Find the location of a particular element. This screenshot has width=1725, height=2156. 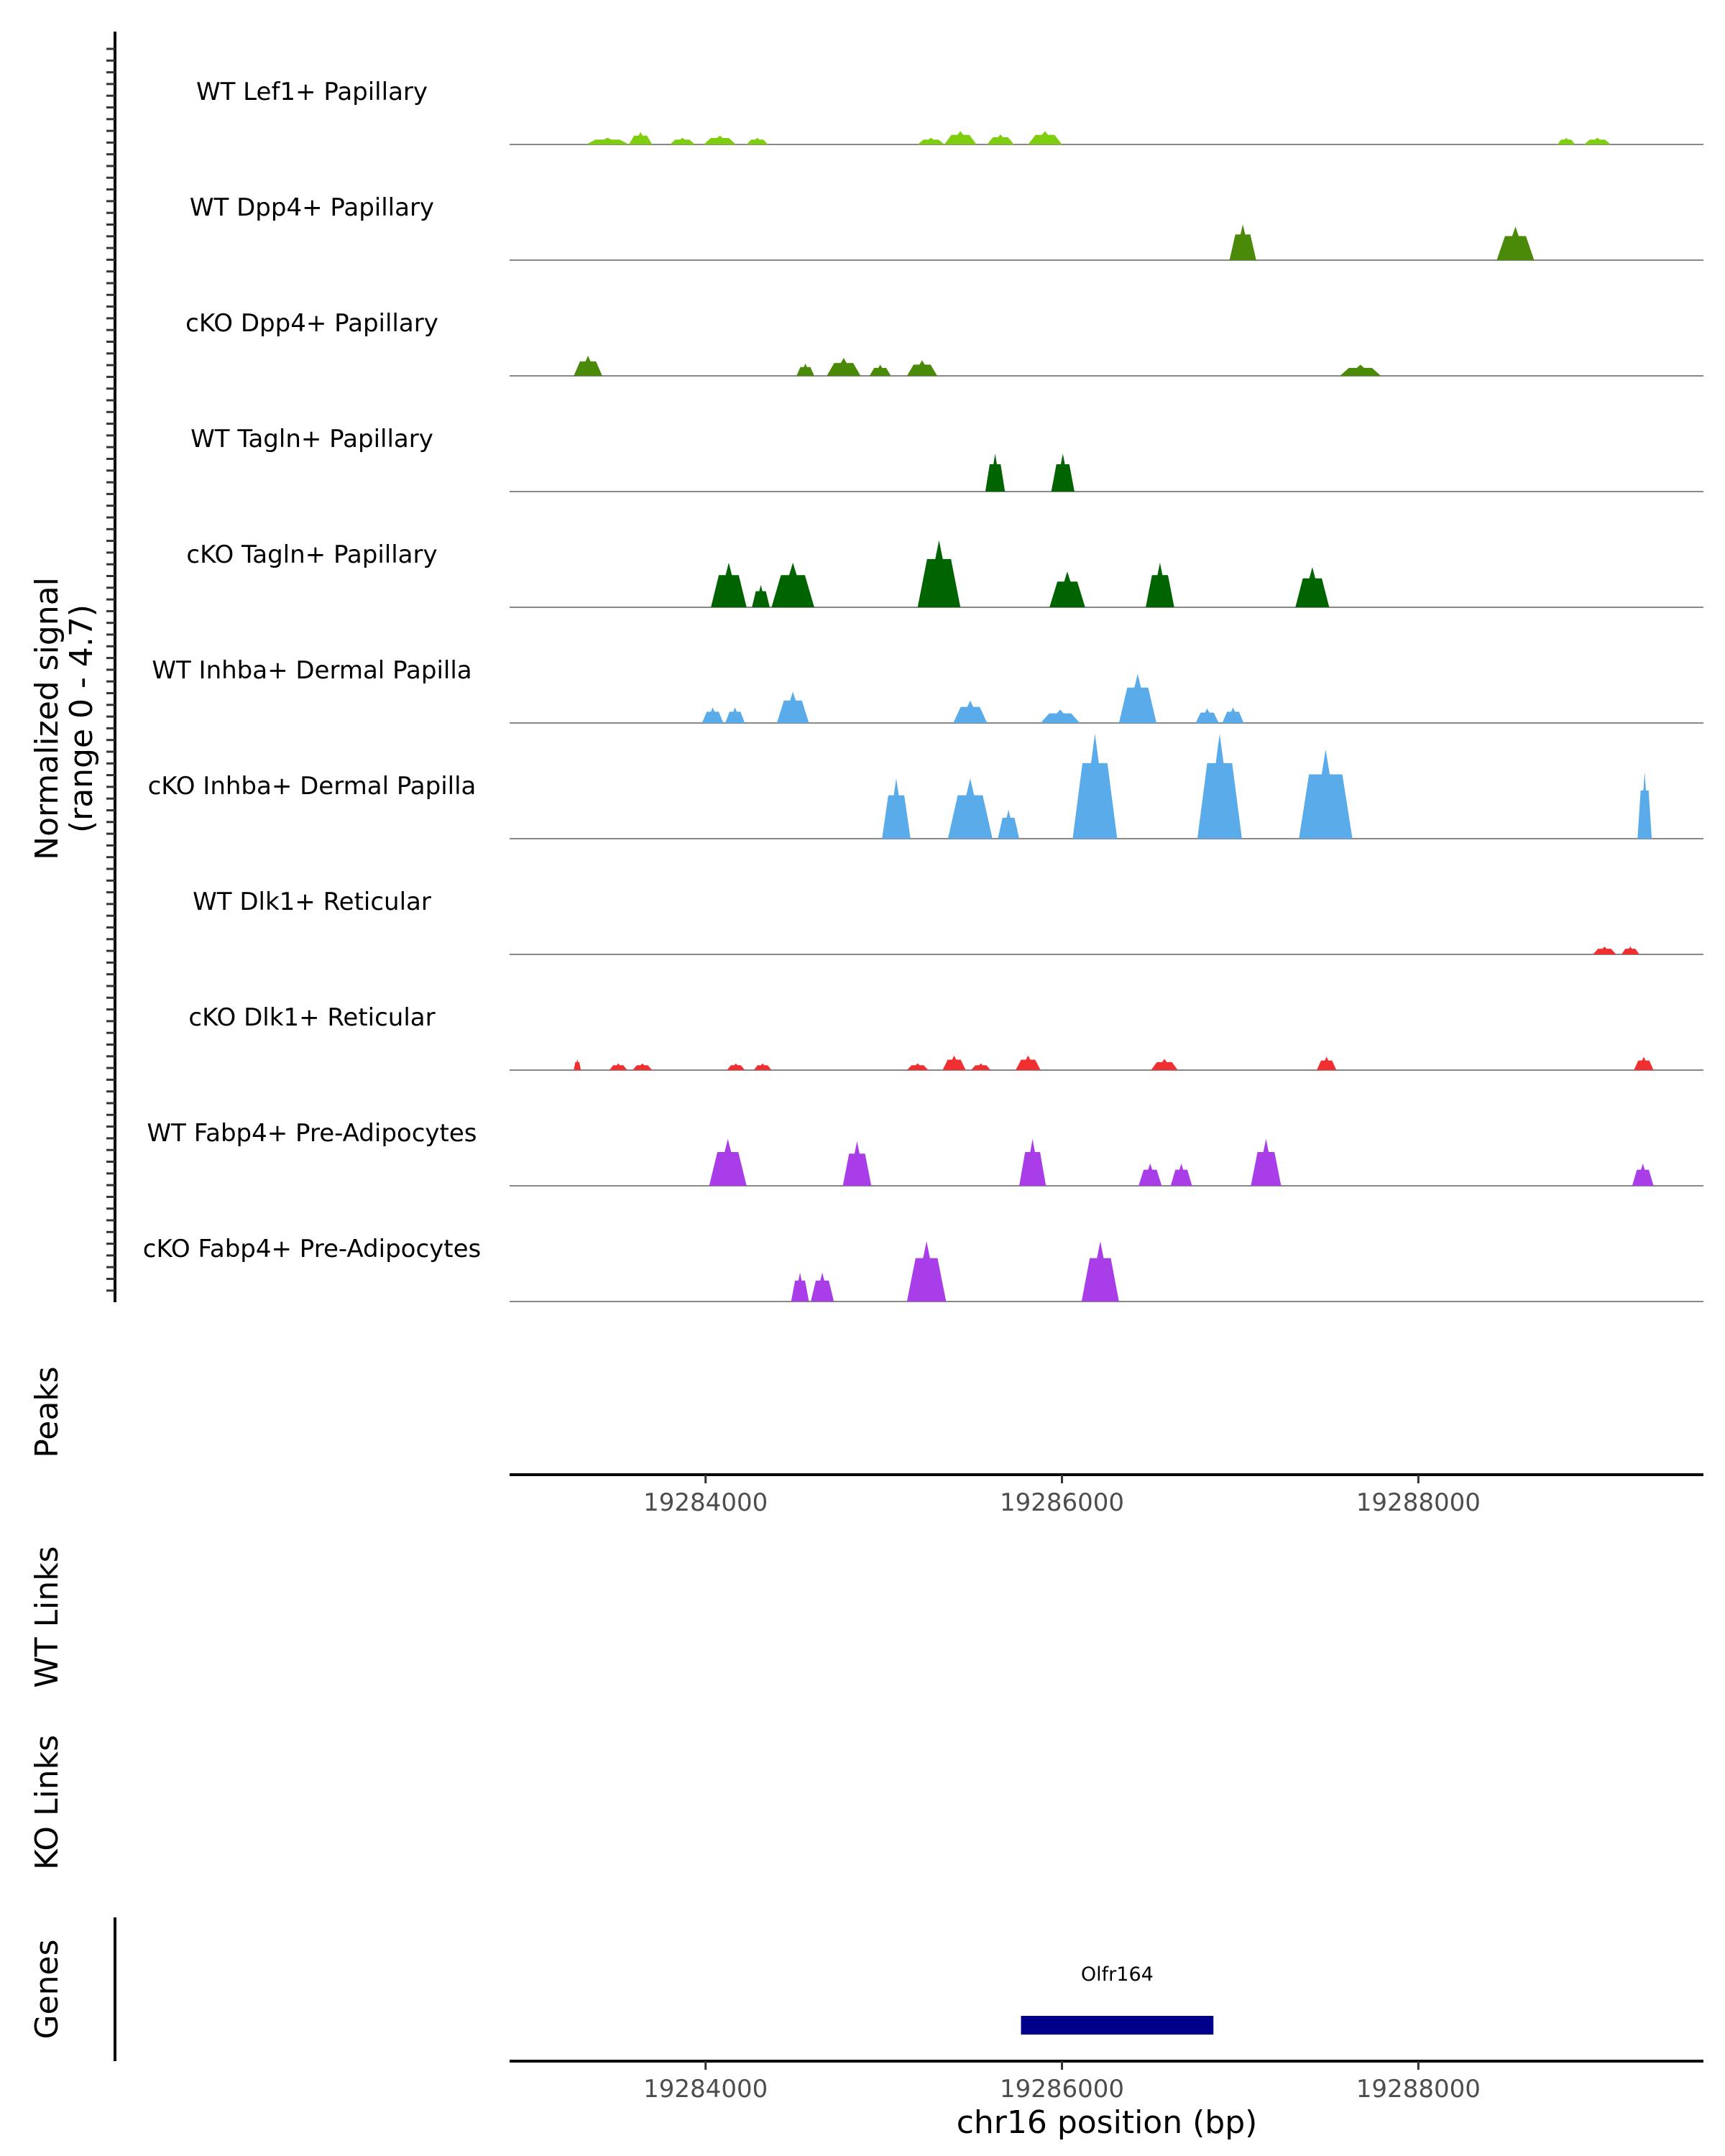

y-axis-range: (range 0 - 4.7) is located at coordinates (81, 718).